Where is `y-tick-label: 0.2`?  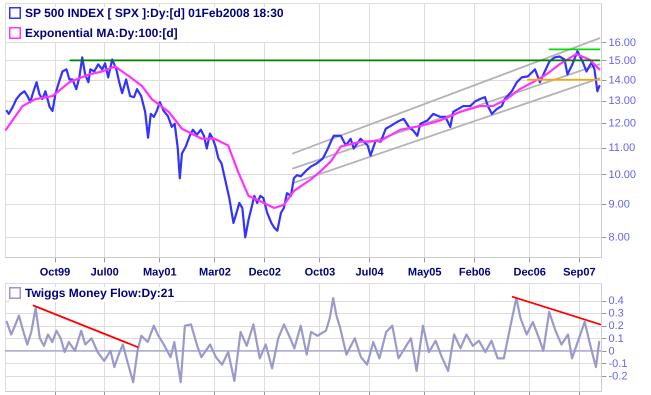
y-tick-label: 0.2 is located at coordinates (616, 326).